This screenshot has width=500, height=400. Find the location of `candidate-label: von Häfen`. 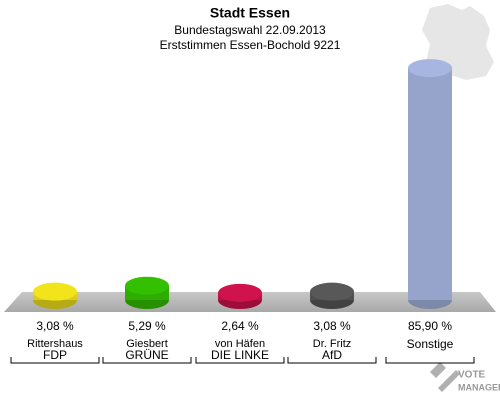

candidate-label: von Häfen is located at coordinates (240, 344).